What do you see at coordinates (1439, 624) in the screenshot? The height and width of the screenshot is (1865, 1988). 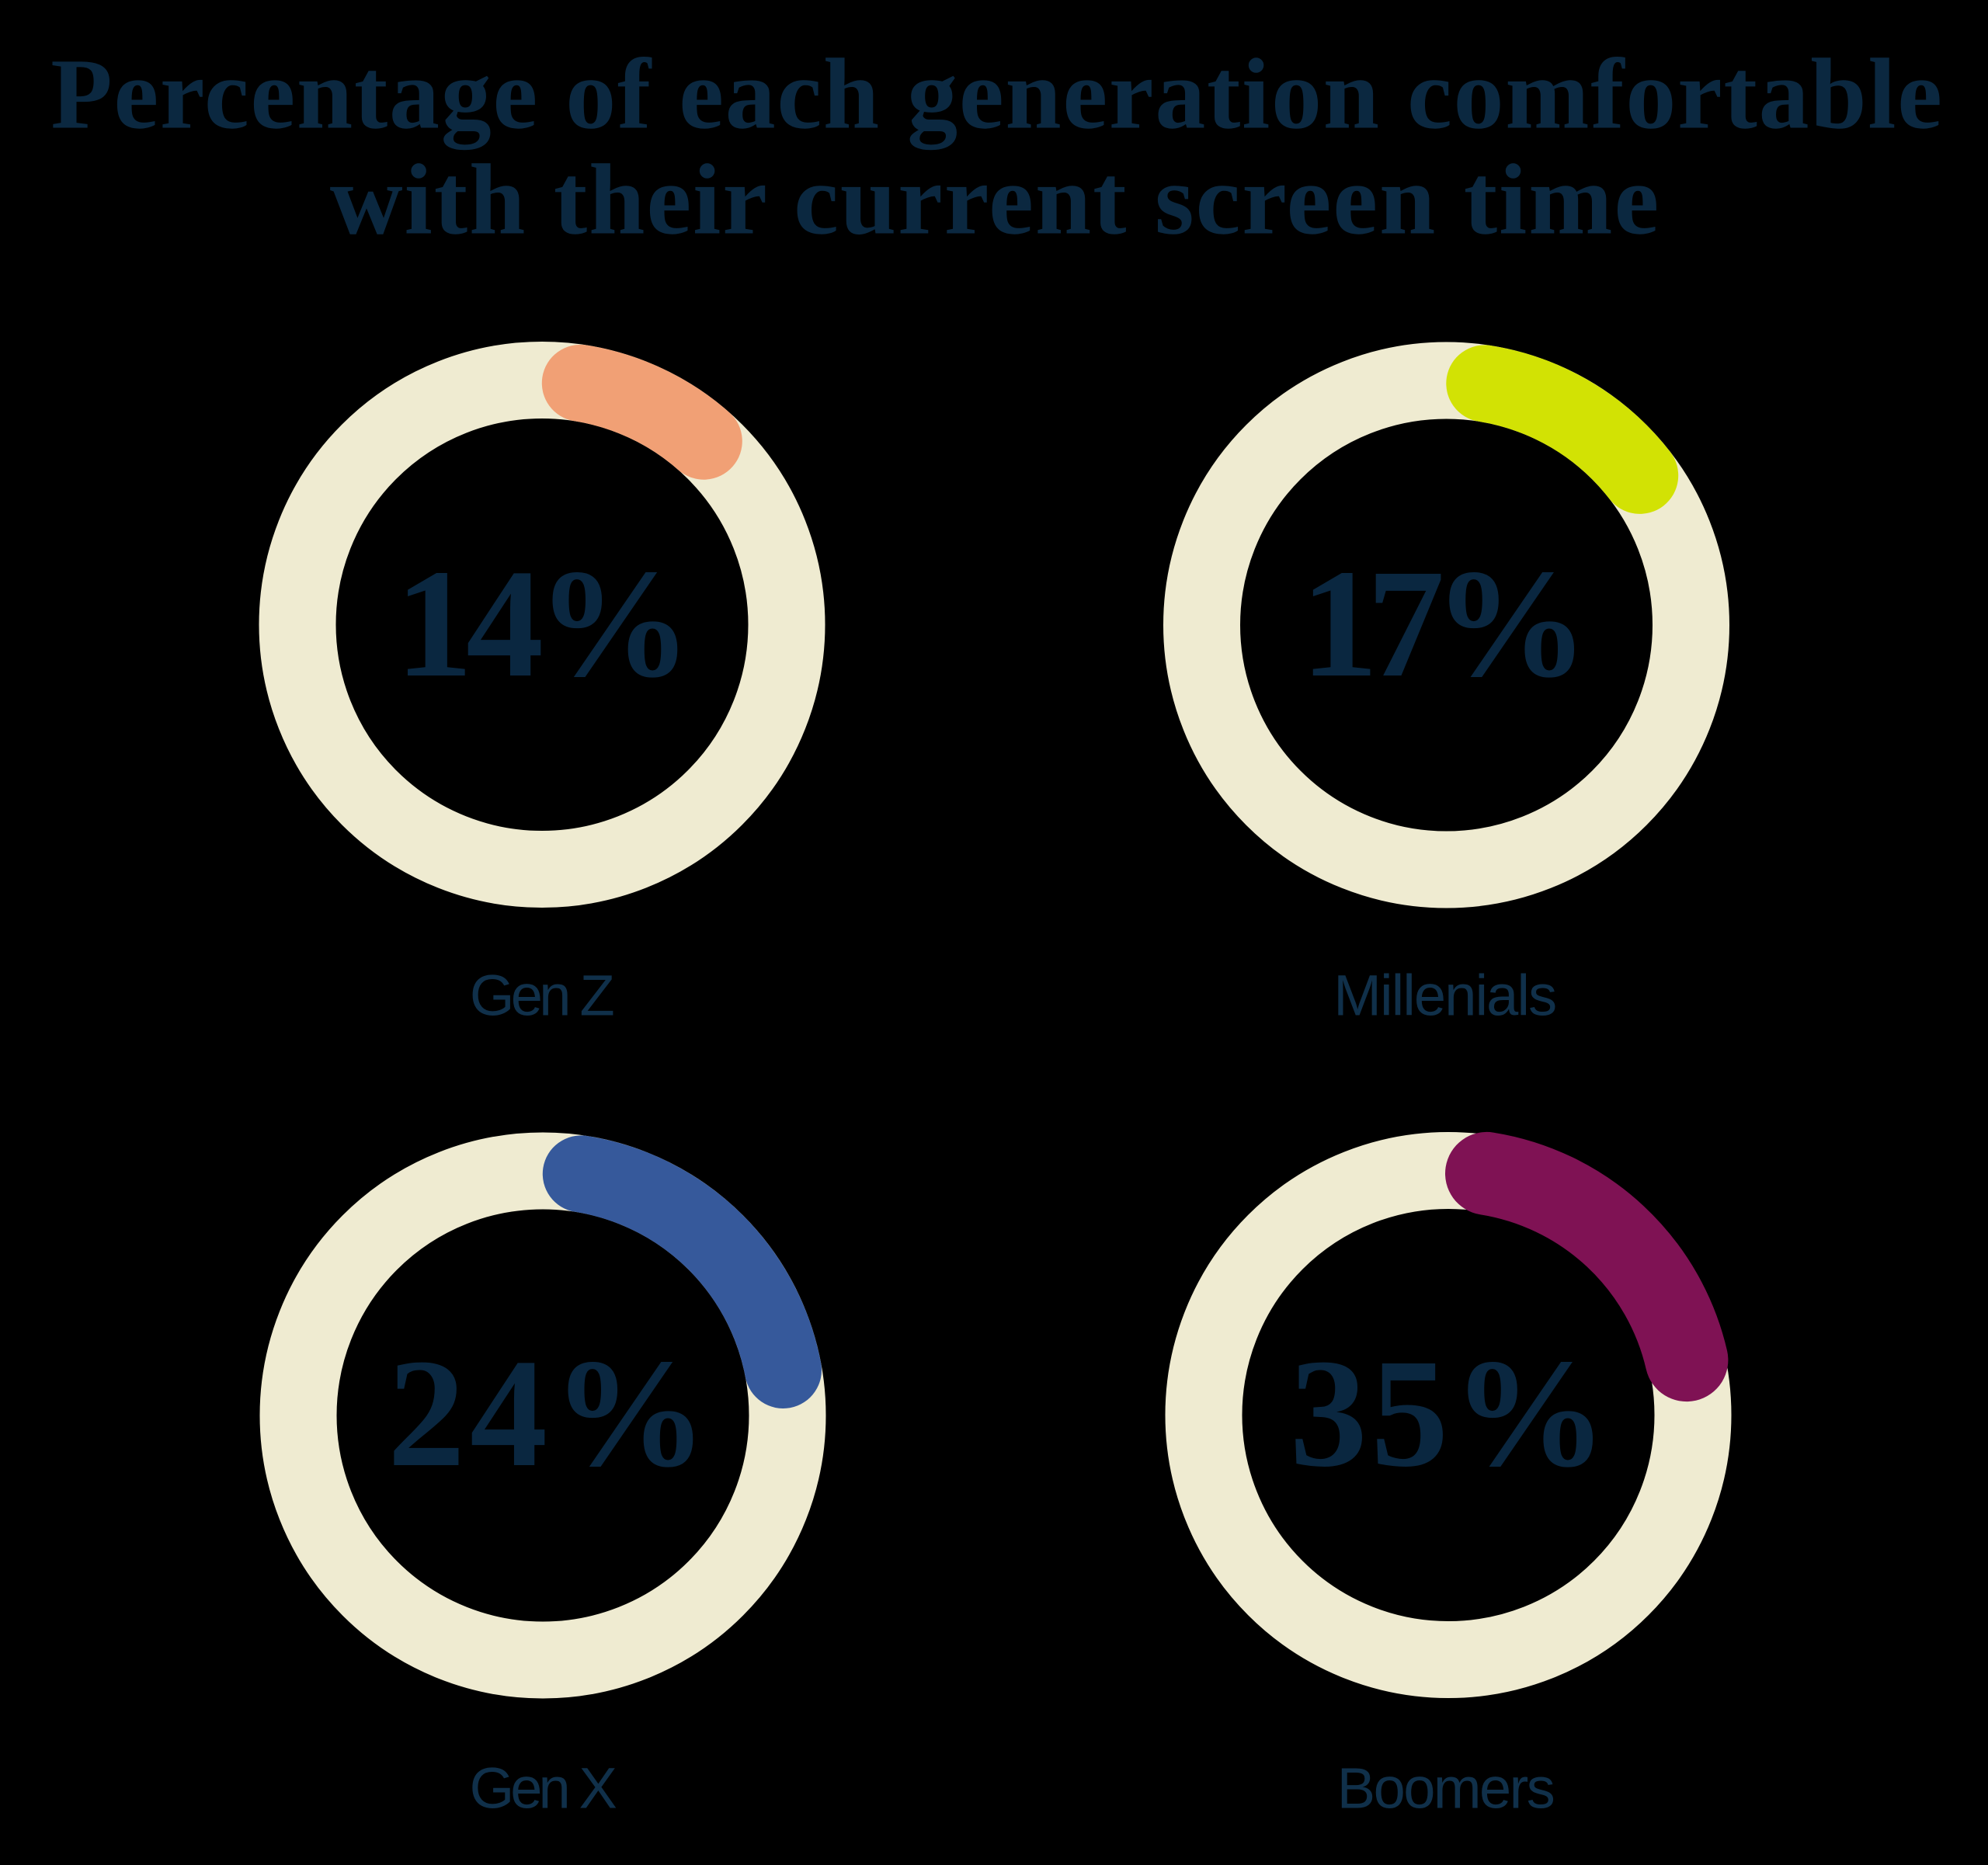 I see `svg-text: 17%` at bounding box center [1439, 624].